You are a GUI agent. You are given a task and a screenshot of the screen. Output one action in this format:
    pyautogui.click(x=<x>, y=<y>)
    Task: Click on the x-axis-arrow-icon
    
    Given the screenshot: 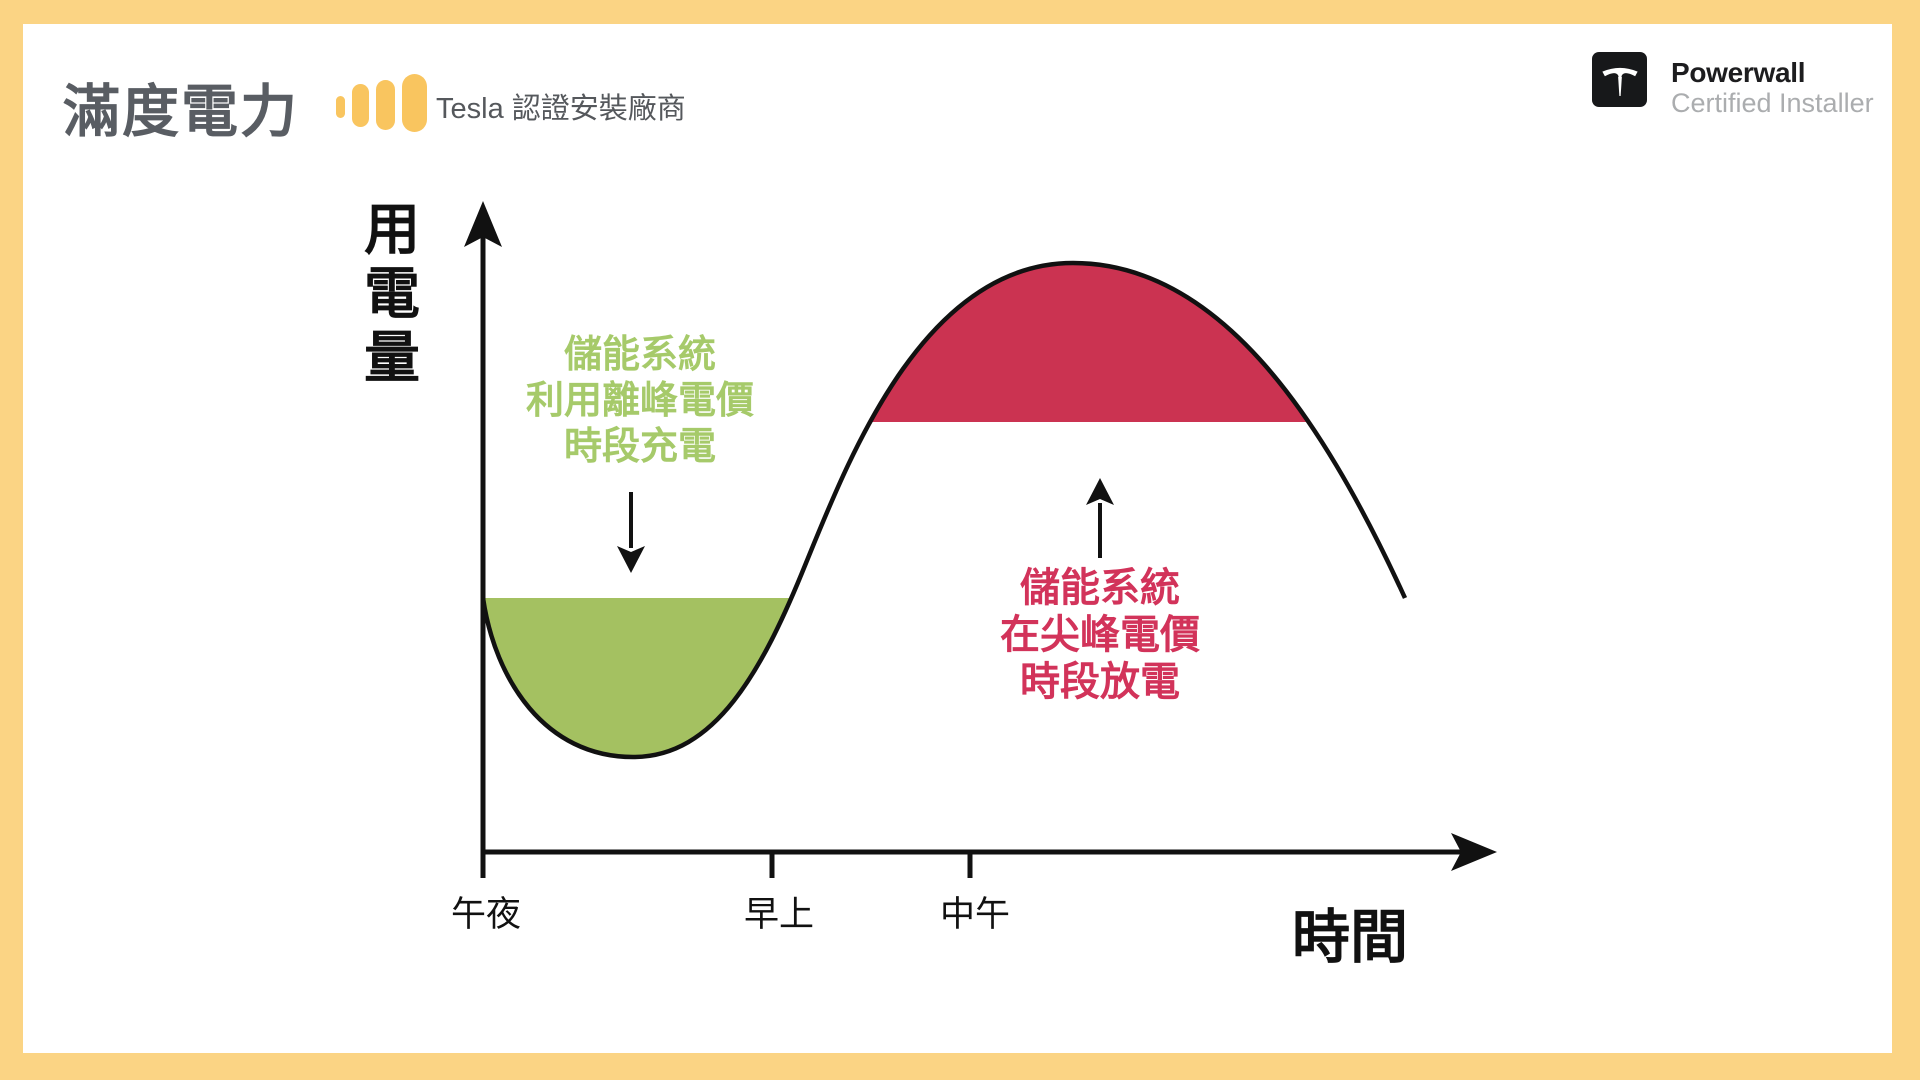 What is the action you would take?
    pyautogui.click(x=1474, y=852)
    